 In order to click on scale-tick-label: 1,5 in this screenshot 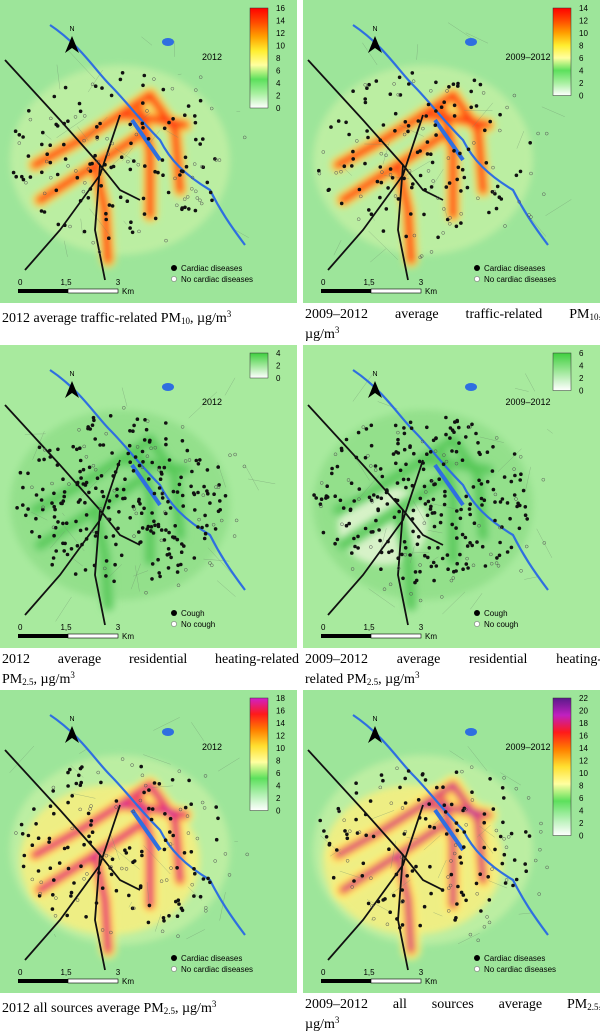, I will do `click(369, 972)`.